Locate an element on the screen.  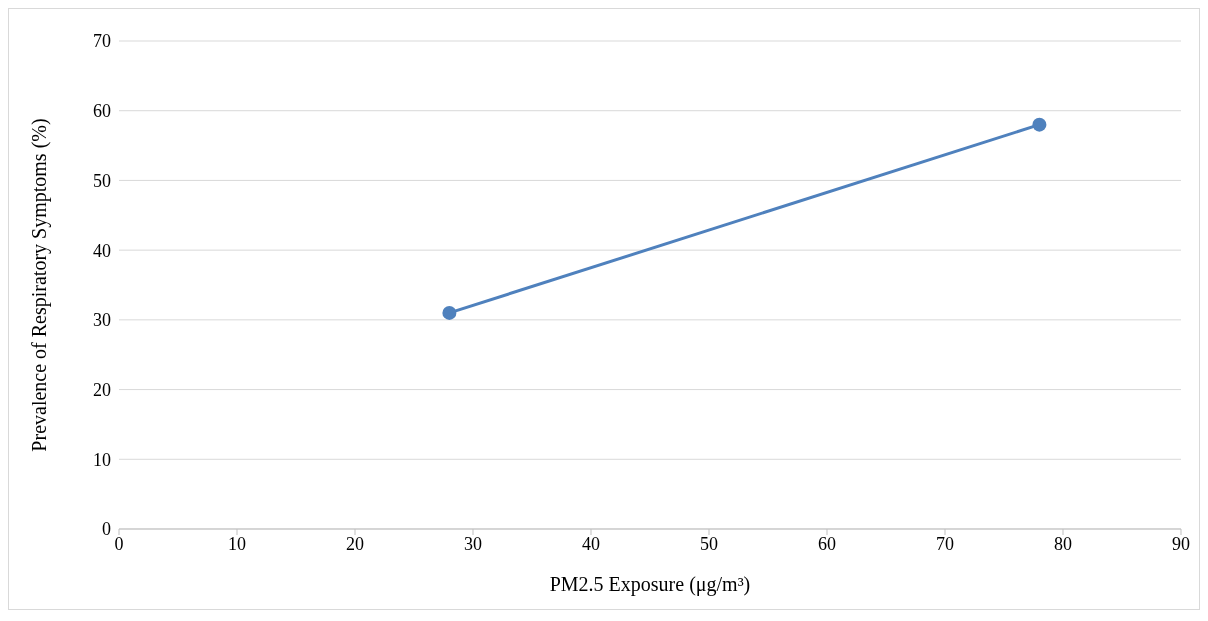
y-tick-label: 40 is located at coordinates (102, 250).